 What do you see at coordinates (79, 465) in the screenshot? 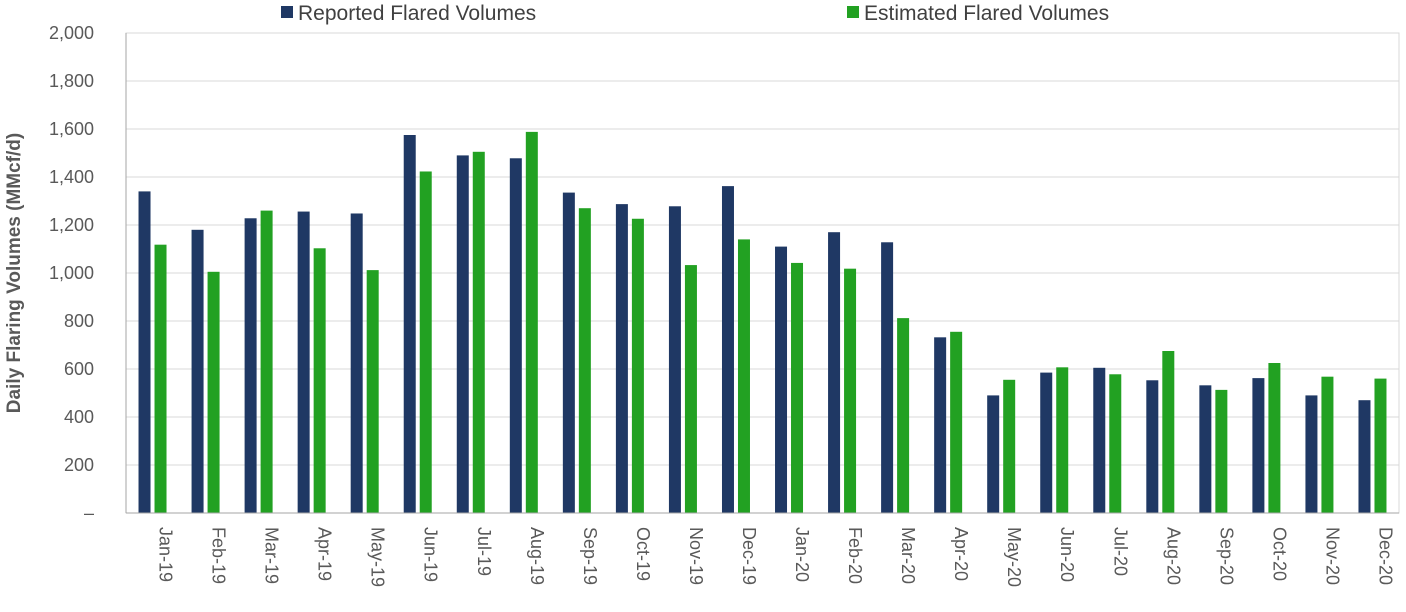
I see `y-tick-label: 200` at bounding box center [79, 465].